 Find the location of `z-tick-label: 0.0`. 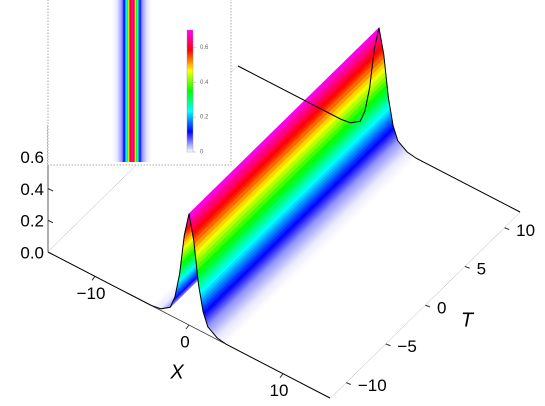

z-tick-label: 0.0 is located at coordinates (32, 252).